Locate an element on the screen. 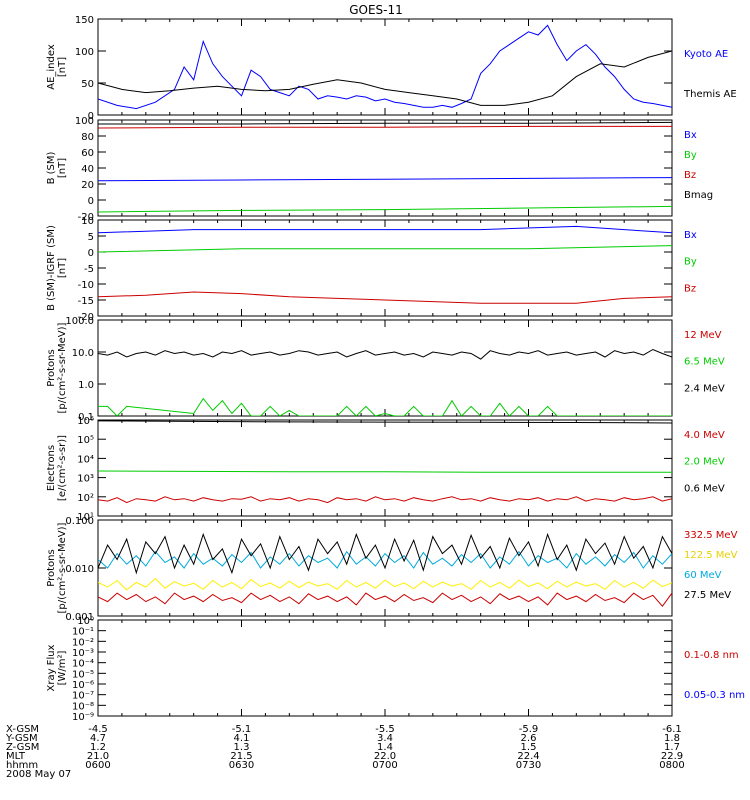 The height and width of the screenshot is (800, 750). y-tick-label: 0.1 is located at coordinates (86, 417).